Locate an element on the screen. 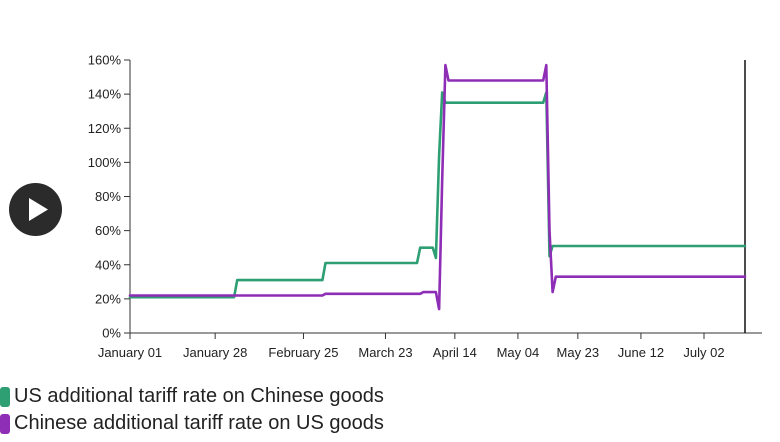 This screenshot has height=442, width=780. x-tick-label: March 23 is located at coordinates (385, 352).